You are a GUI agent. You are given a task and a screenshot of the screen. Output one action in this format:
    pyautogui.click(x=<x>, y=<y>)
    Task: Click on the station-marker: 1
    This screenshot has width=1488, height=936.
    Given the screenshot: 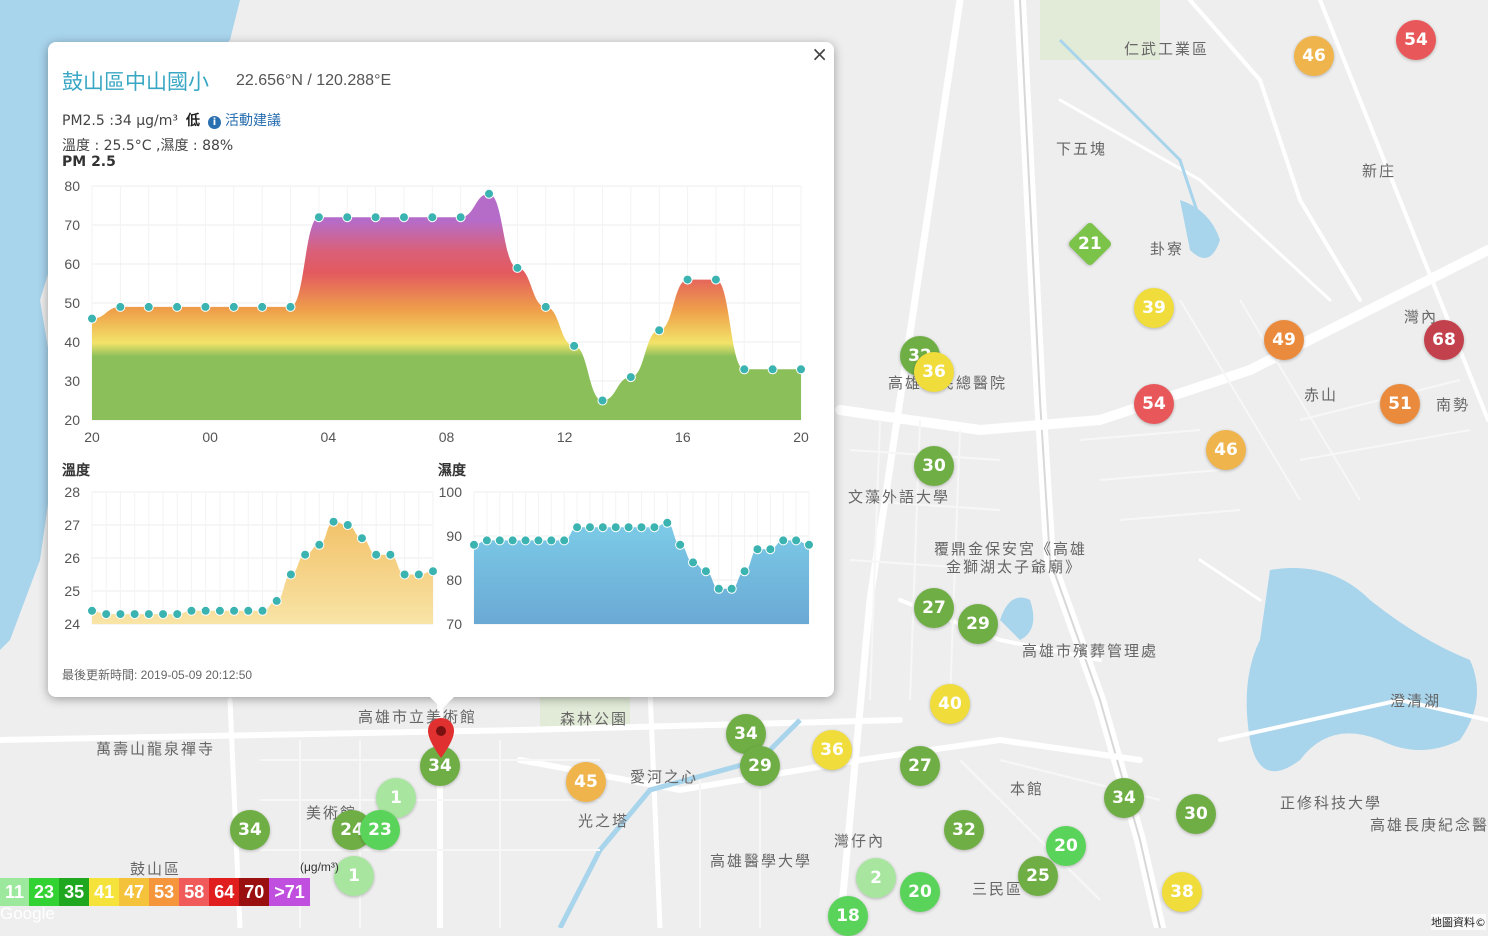 What is the action you would take?
    pyautogui.click(x=354, y=876)
    